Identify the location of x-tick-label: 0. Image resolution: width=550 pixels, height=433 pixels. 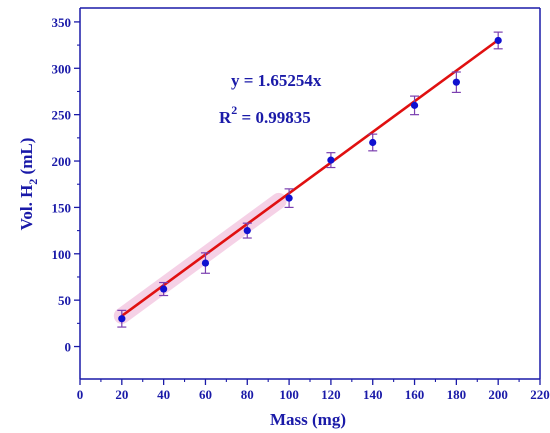
(80, 394).